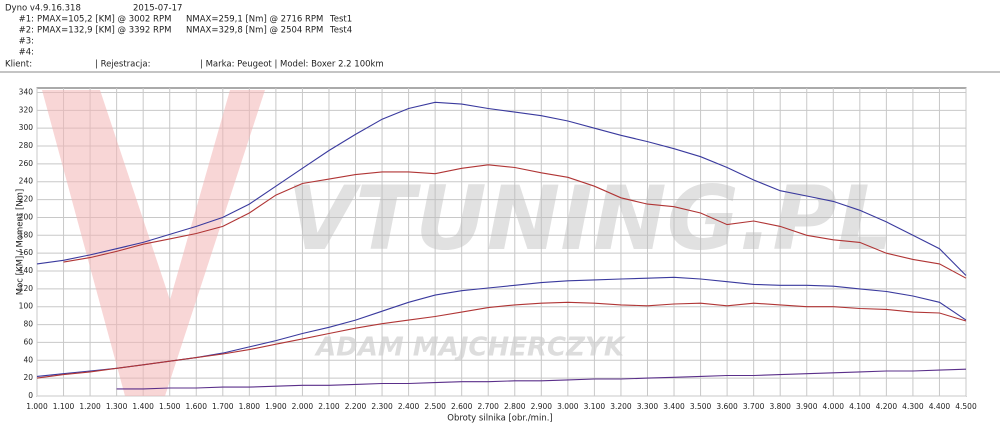 The image size is (1000, 434). Describe the element at coordinates (541, 379) in the screenshot. I see `data-line` at that location.